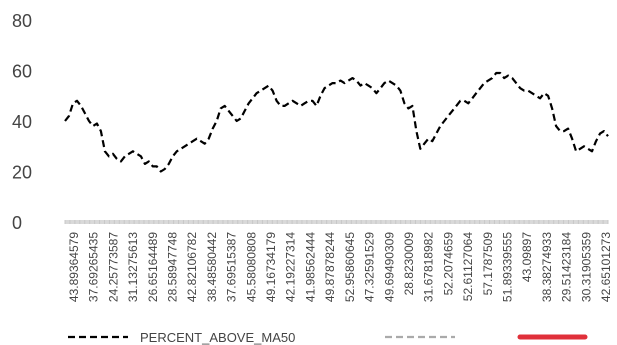  What do you see at coordinates (232, 267) in the screenshot?
I see `x-tick-label: 37.69515387` at bounding box center [232, 267].